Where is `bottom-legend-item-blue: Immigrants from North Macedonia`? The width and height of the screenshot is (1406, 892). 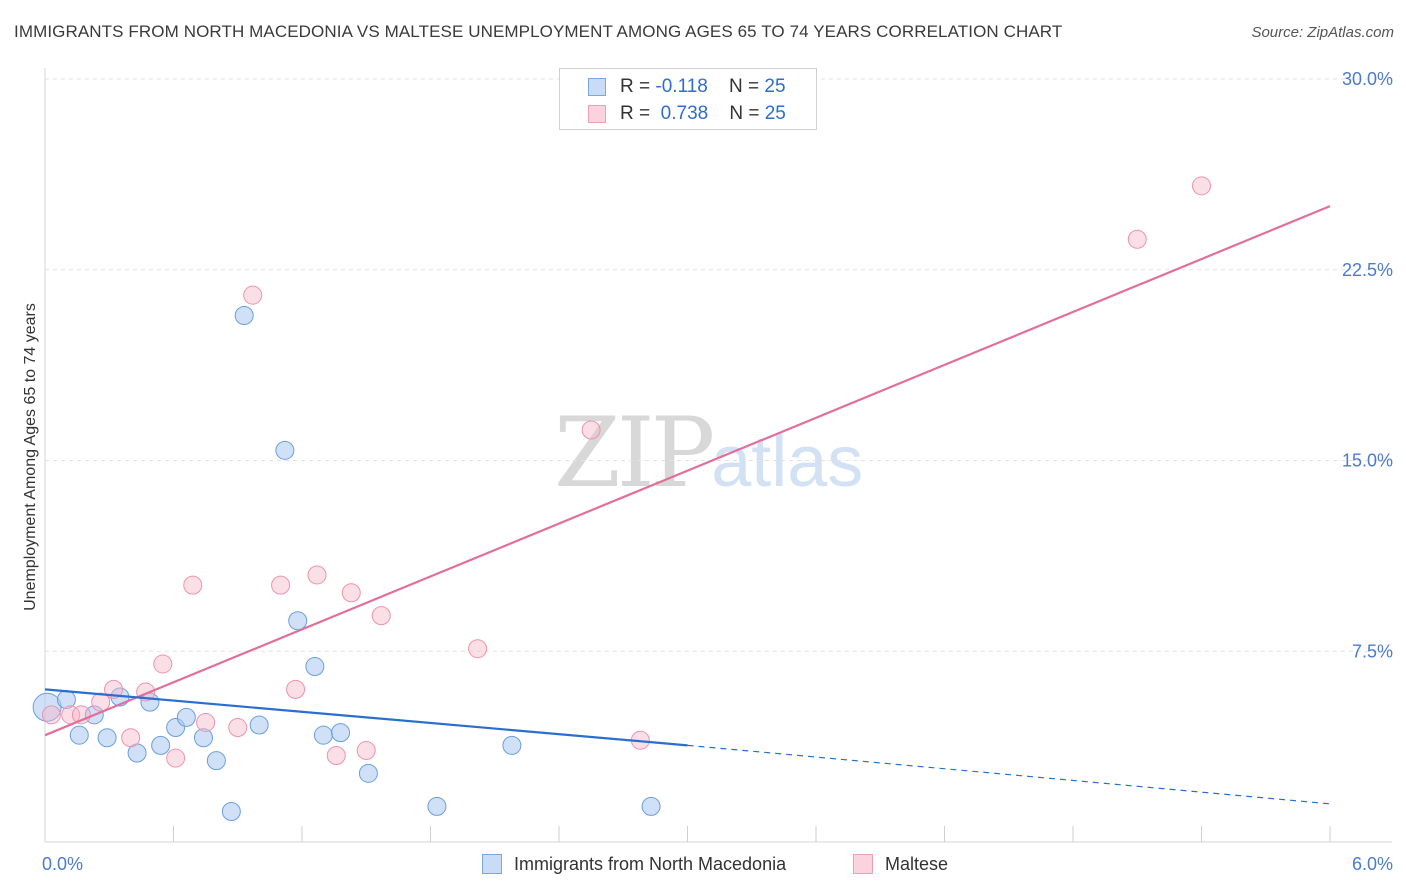 bottom-legend-item-blue: Immigrants from North Macedonia is located at coordinates (634, 864).